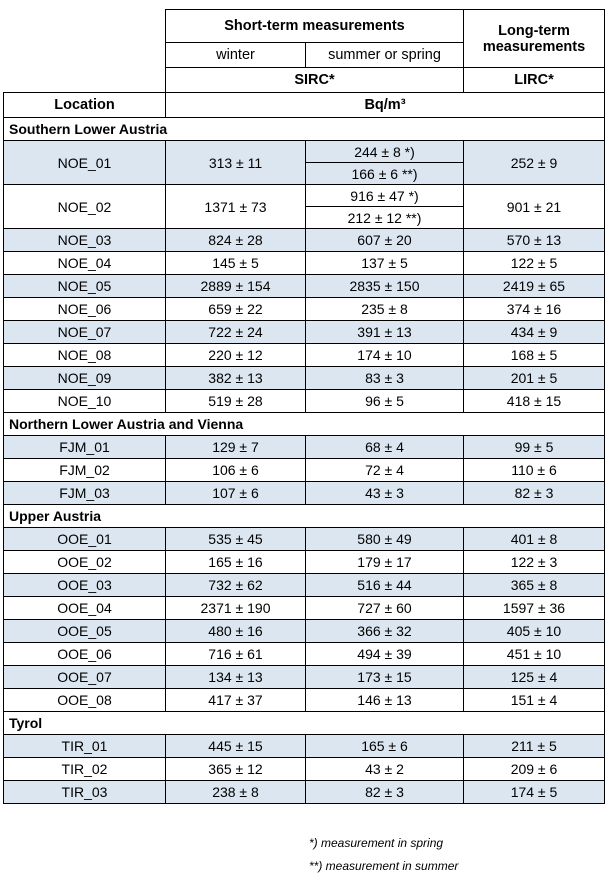 This screenshot has height=891, width=607. What do you see at coordinates (84, 700) in the screenshot?
I see `location-cell: OOE_08` at bounding box center [84, 700].